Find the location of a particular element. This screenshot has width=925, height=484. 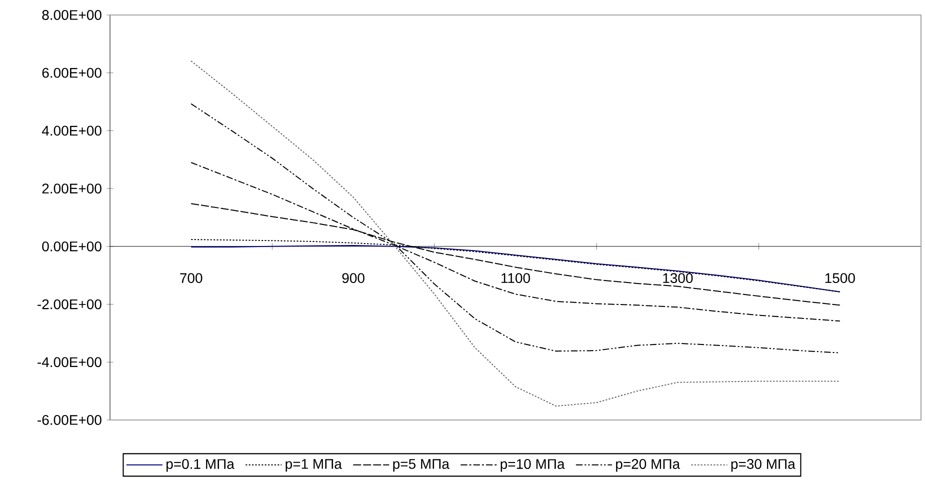

legend-label: p=30 МПа is located at coordinates (763, 465).